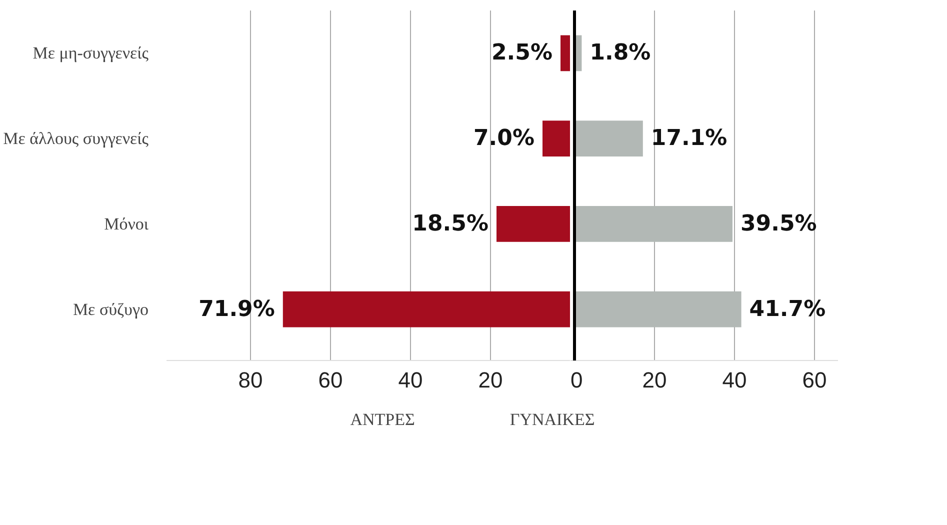  What do you see at coordinates (110, 309) in the screenshot?
I see `y-tick-label: Με σύζυγο` at bounding box center [110, 309].